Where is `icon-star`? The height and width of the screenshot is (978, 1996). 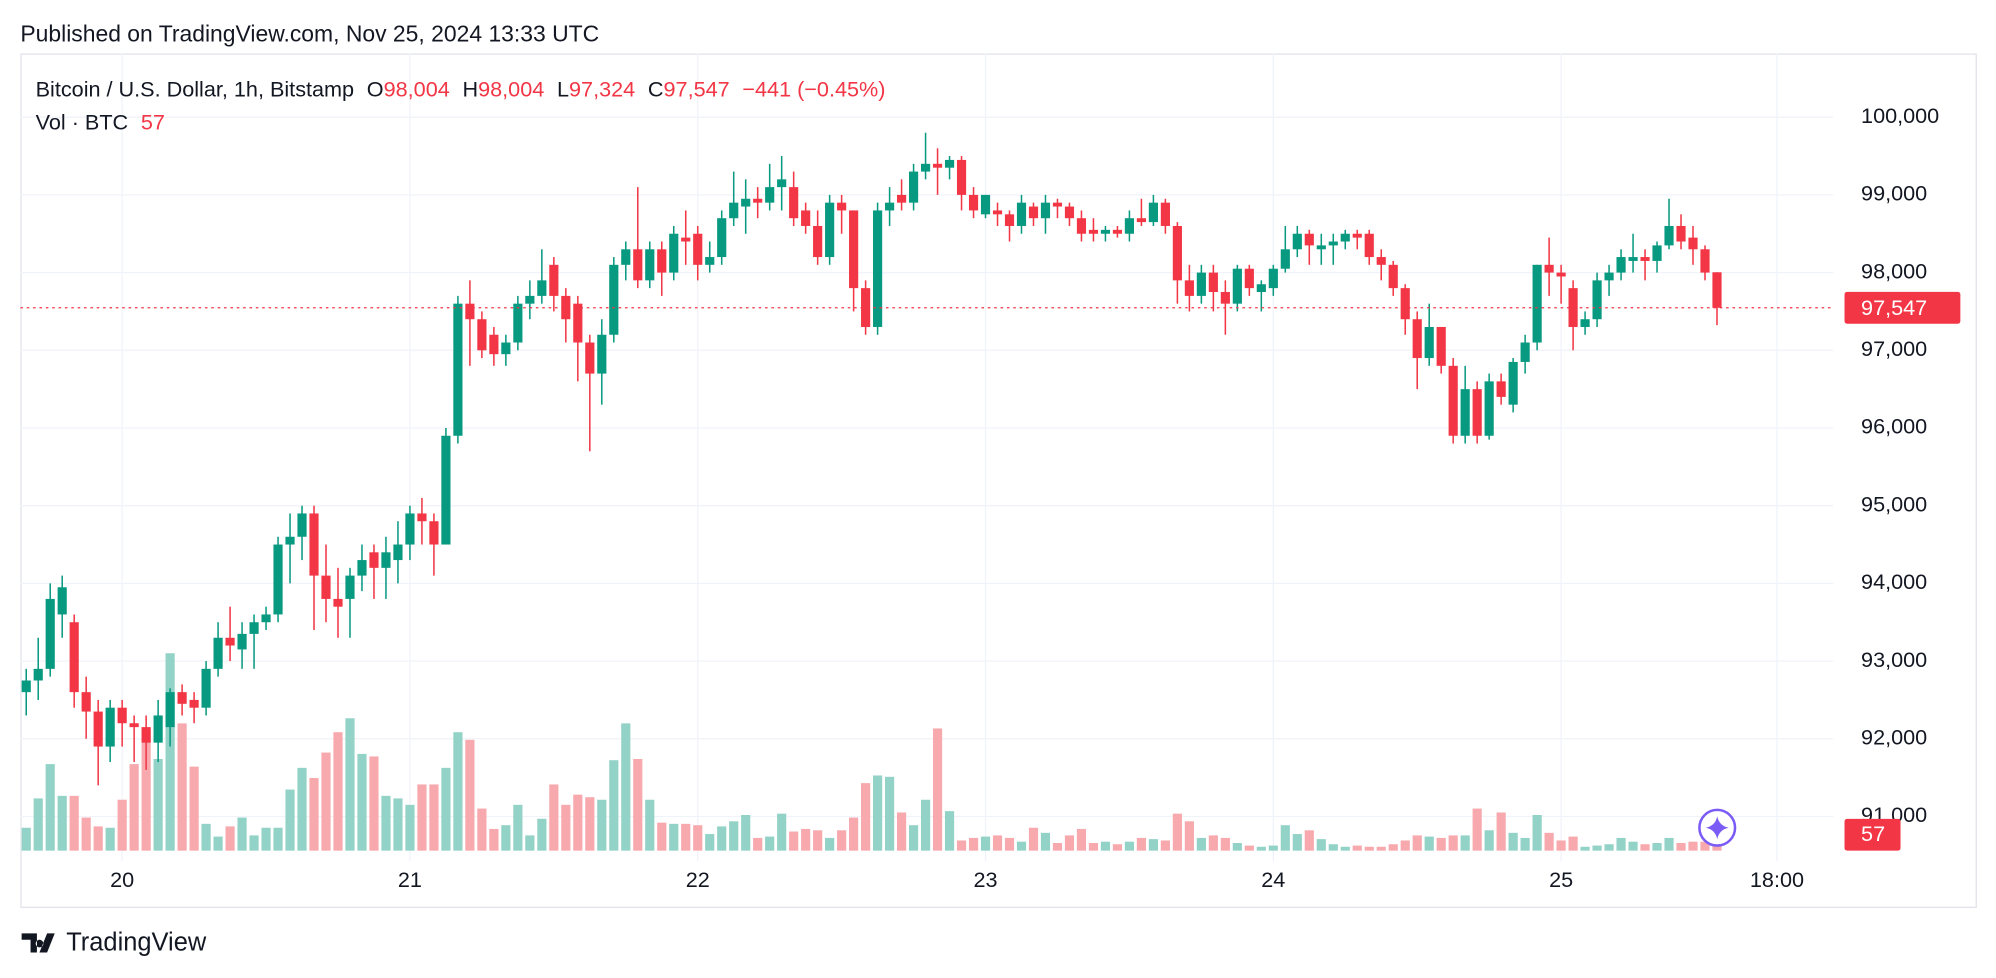
icon-star is located at coordinates (1717, 828).